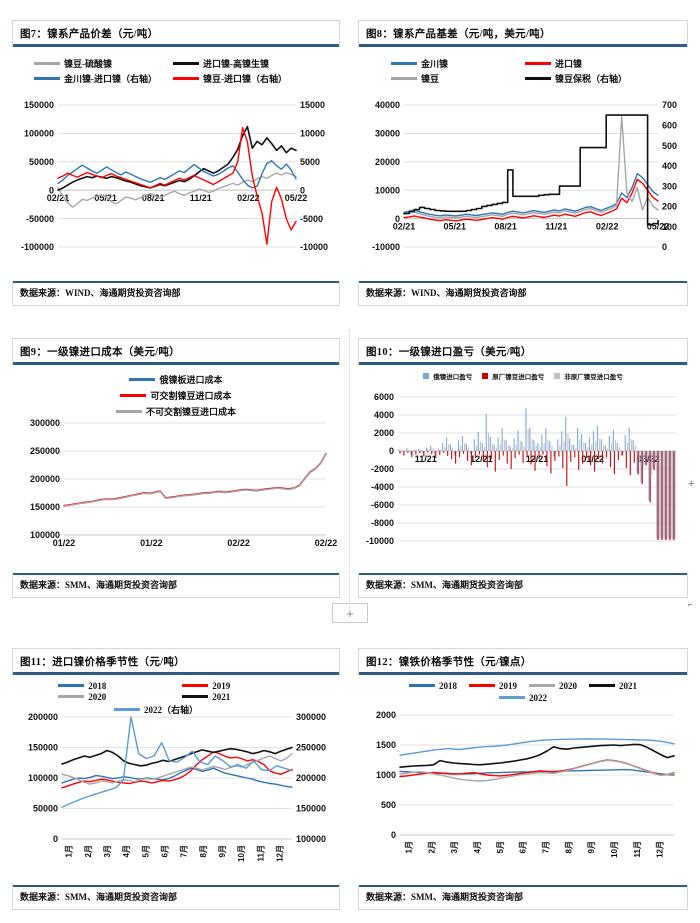  What do you see at coordinates (387, 190) in the screenshot?
I see `svg-text: 10000` at bounding box center [387, 190].